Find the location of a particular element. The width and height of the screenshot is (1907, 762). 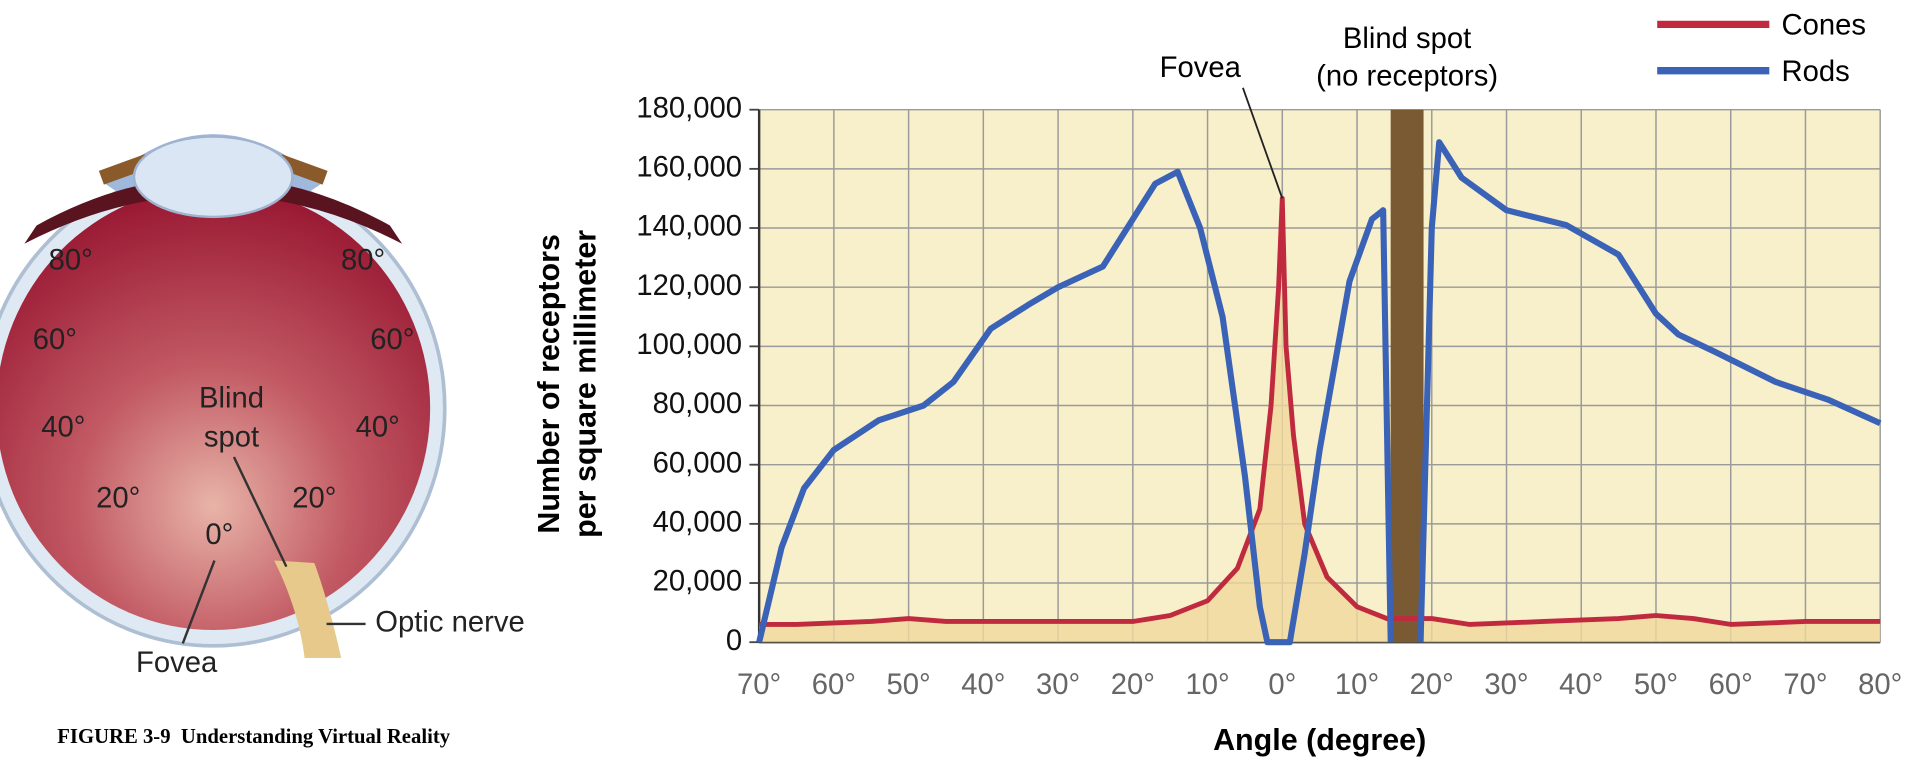

y-tick-label: 180,000 is located at coordinates (689, 108).